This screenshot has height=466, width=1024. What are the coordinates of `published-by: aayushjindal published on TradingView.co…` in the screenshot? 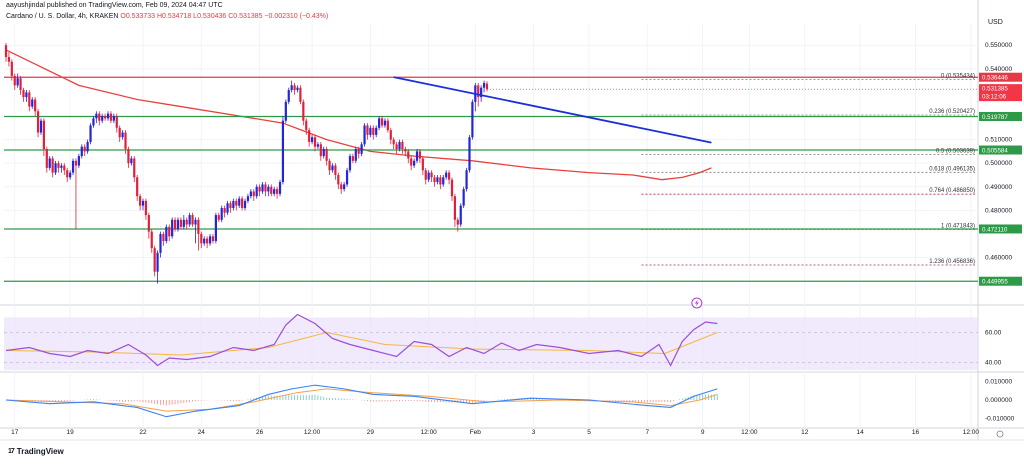 It's located at (114, 5).